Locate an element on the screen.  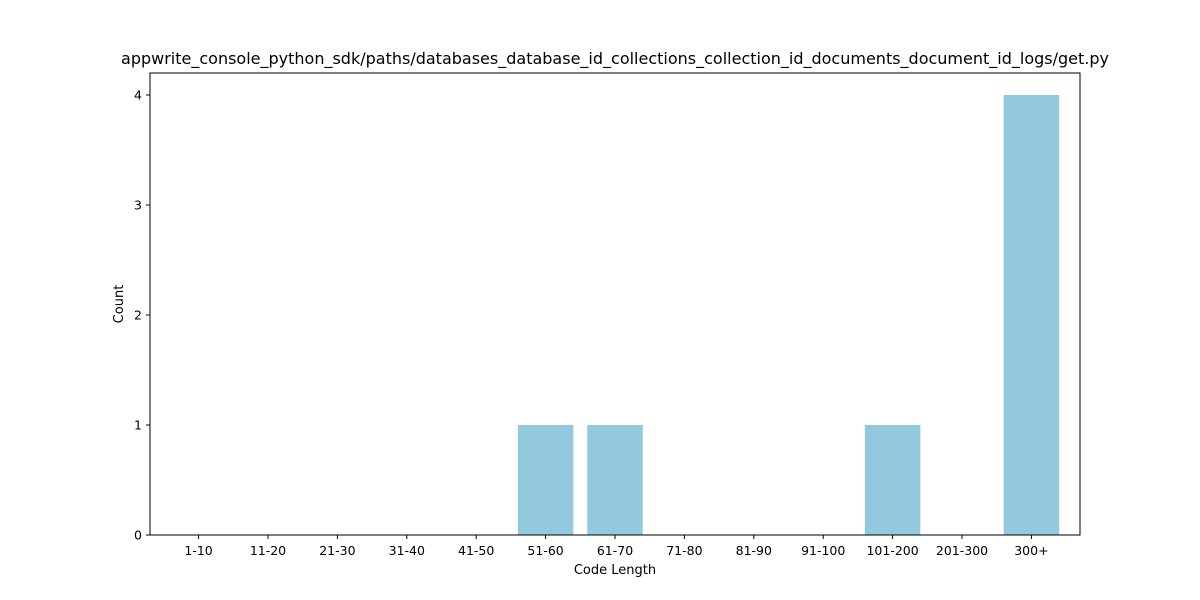
x-tick-label: 11-20 is located at coordinates (268, 550).